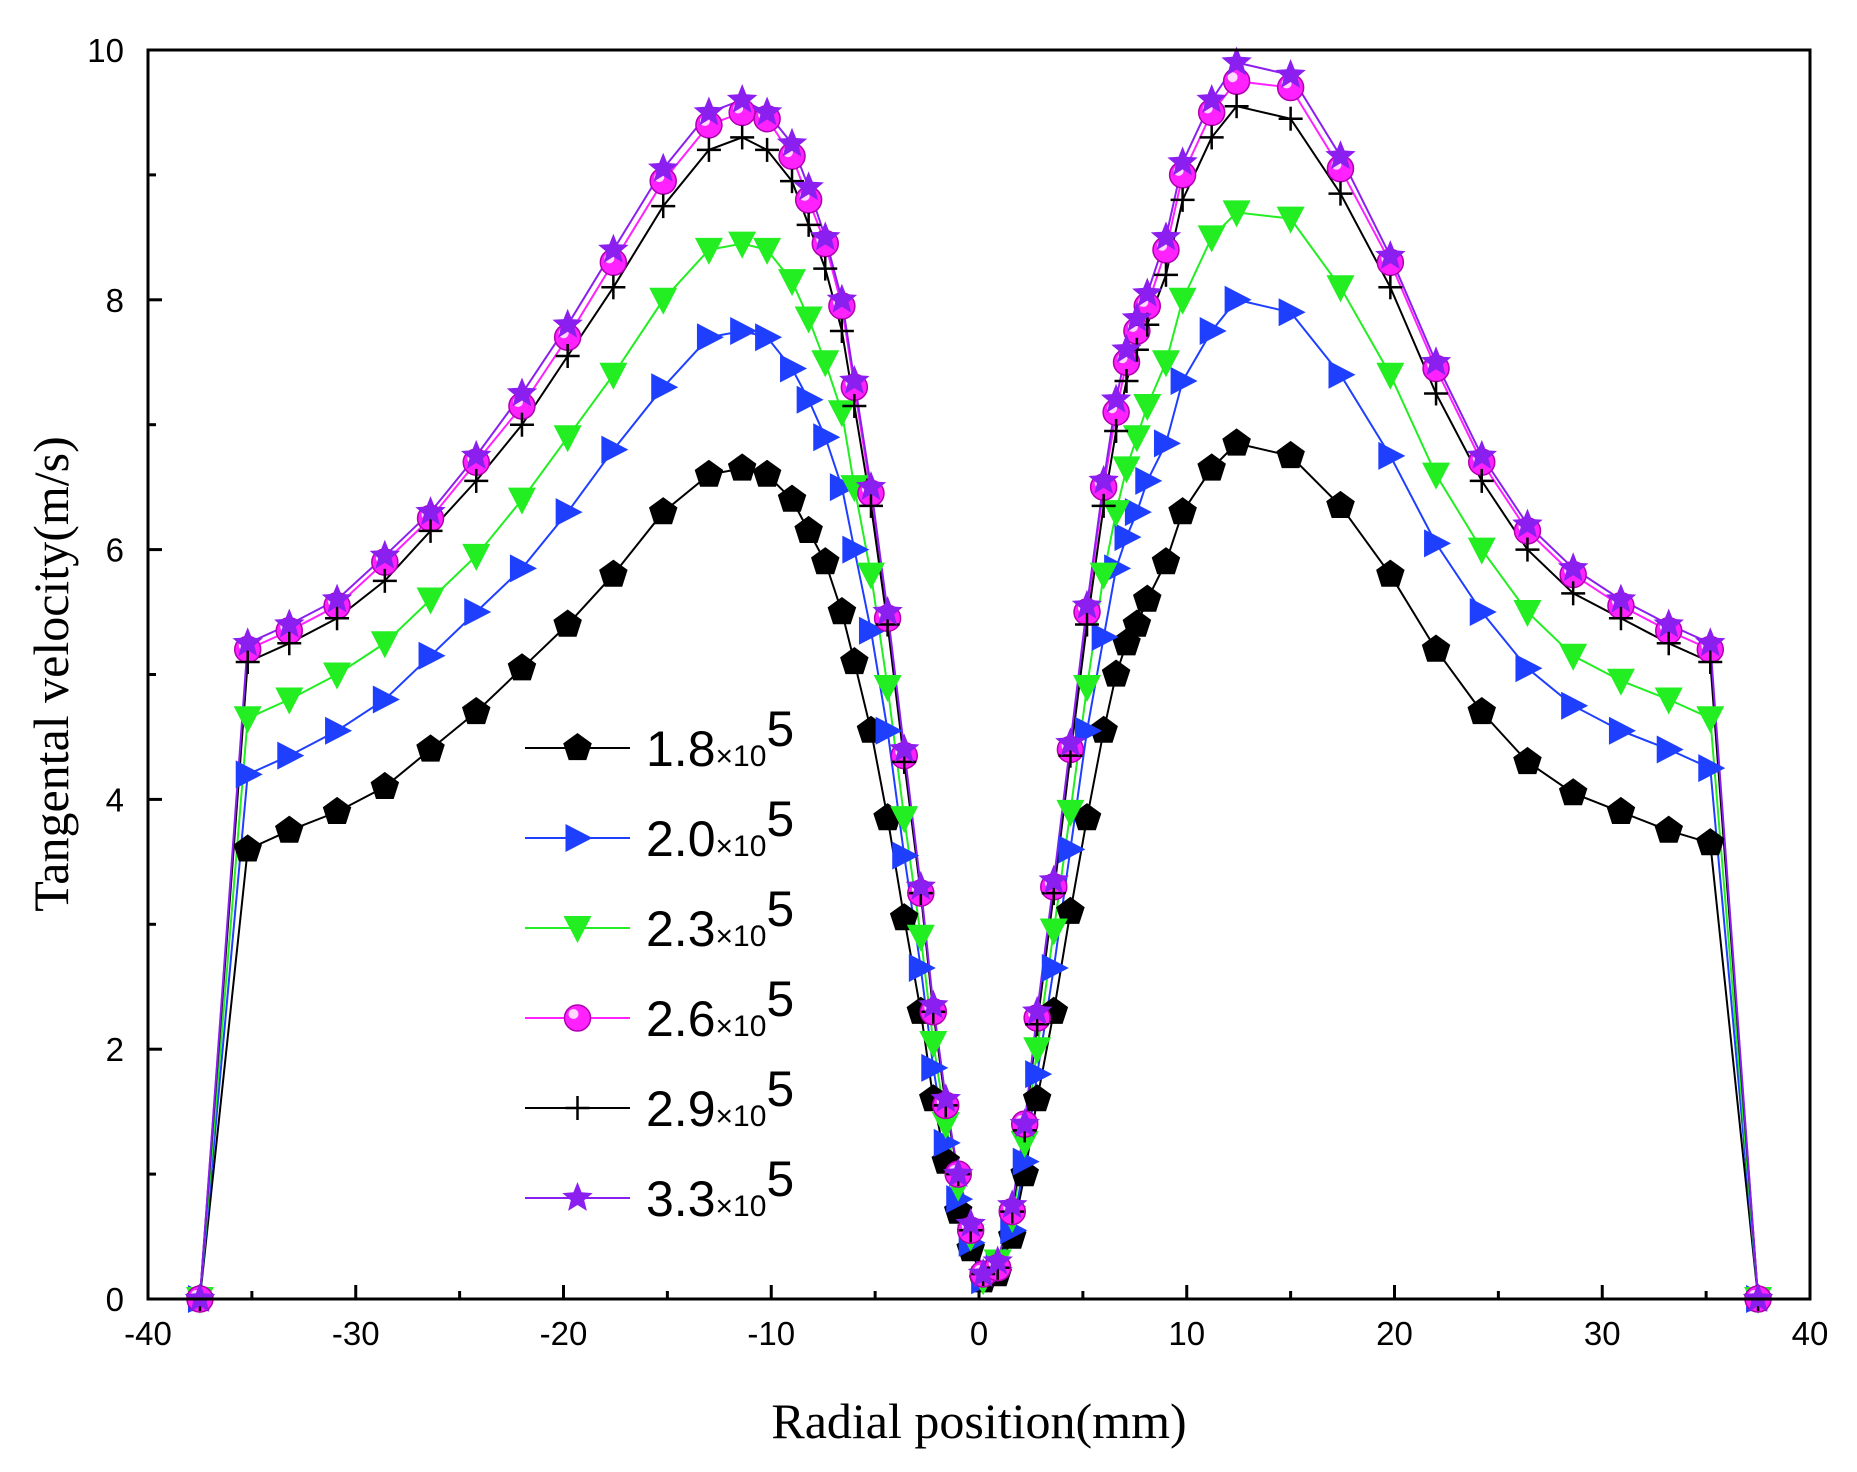 The image size is (1857, 1472). I want to click on x-tick-label: 10, so click(1186, 1333).